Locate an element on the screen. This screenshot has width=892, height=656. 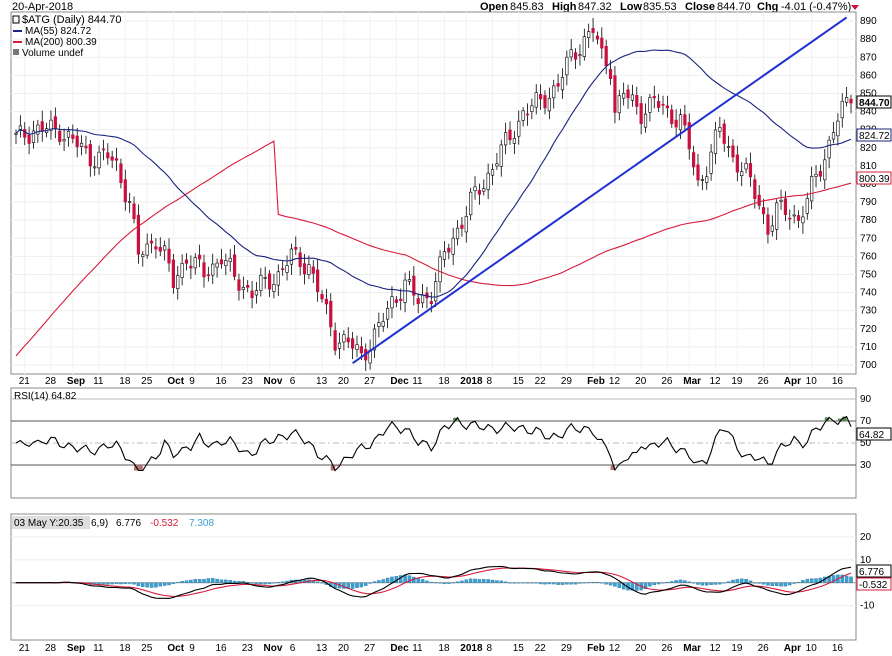
date-tick-label: 2018 is located at coordinates (471, 381).